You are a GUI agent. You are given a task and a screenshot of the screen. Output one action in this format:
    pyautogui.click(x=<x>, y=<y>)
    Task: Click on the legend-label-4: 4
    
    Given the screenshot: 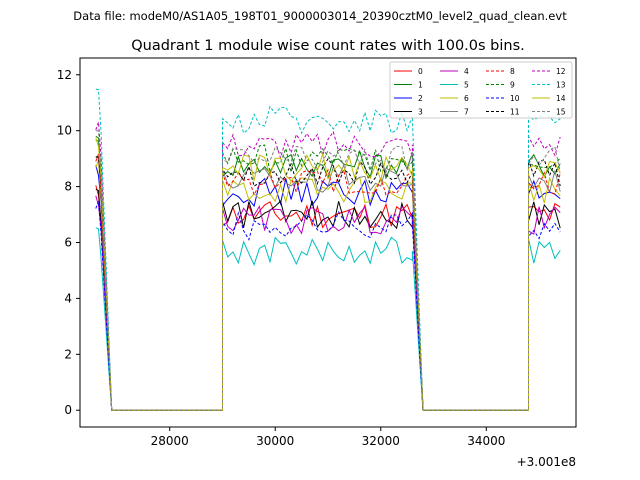 What is the action you would take?
    pyautogui.click(x=466, y=71)
    